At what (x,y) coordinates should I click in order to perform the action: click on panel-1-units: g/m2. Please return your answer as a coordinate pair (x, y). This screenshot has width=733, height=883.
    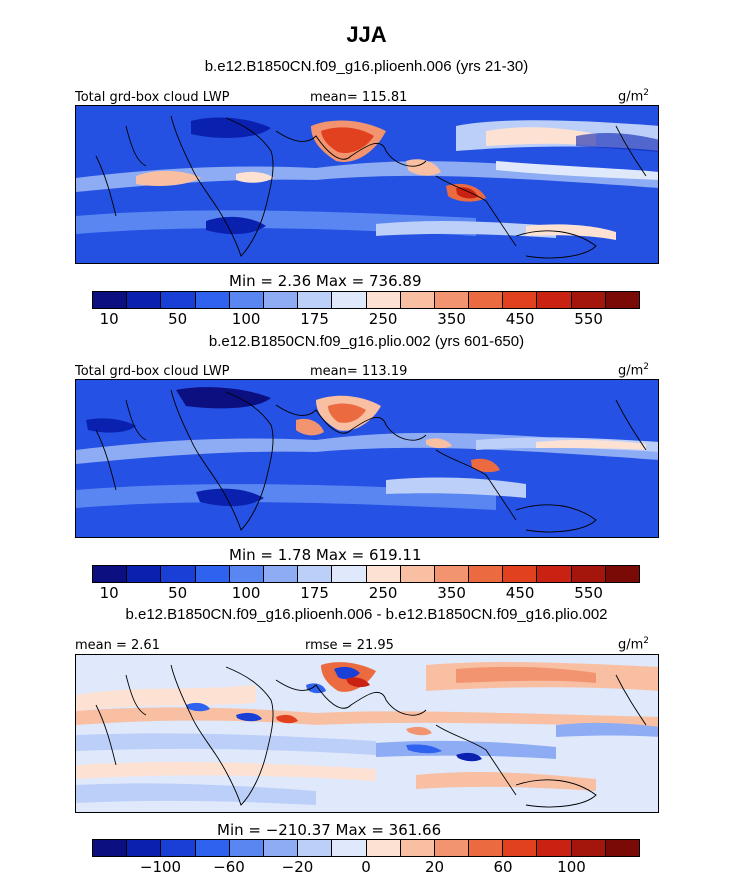
    Looking at the image, I should click on (634, 96).